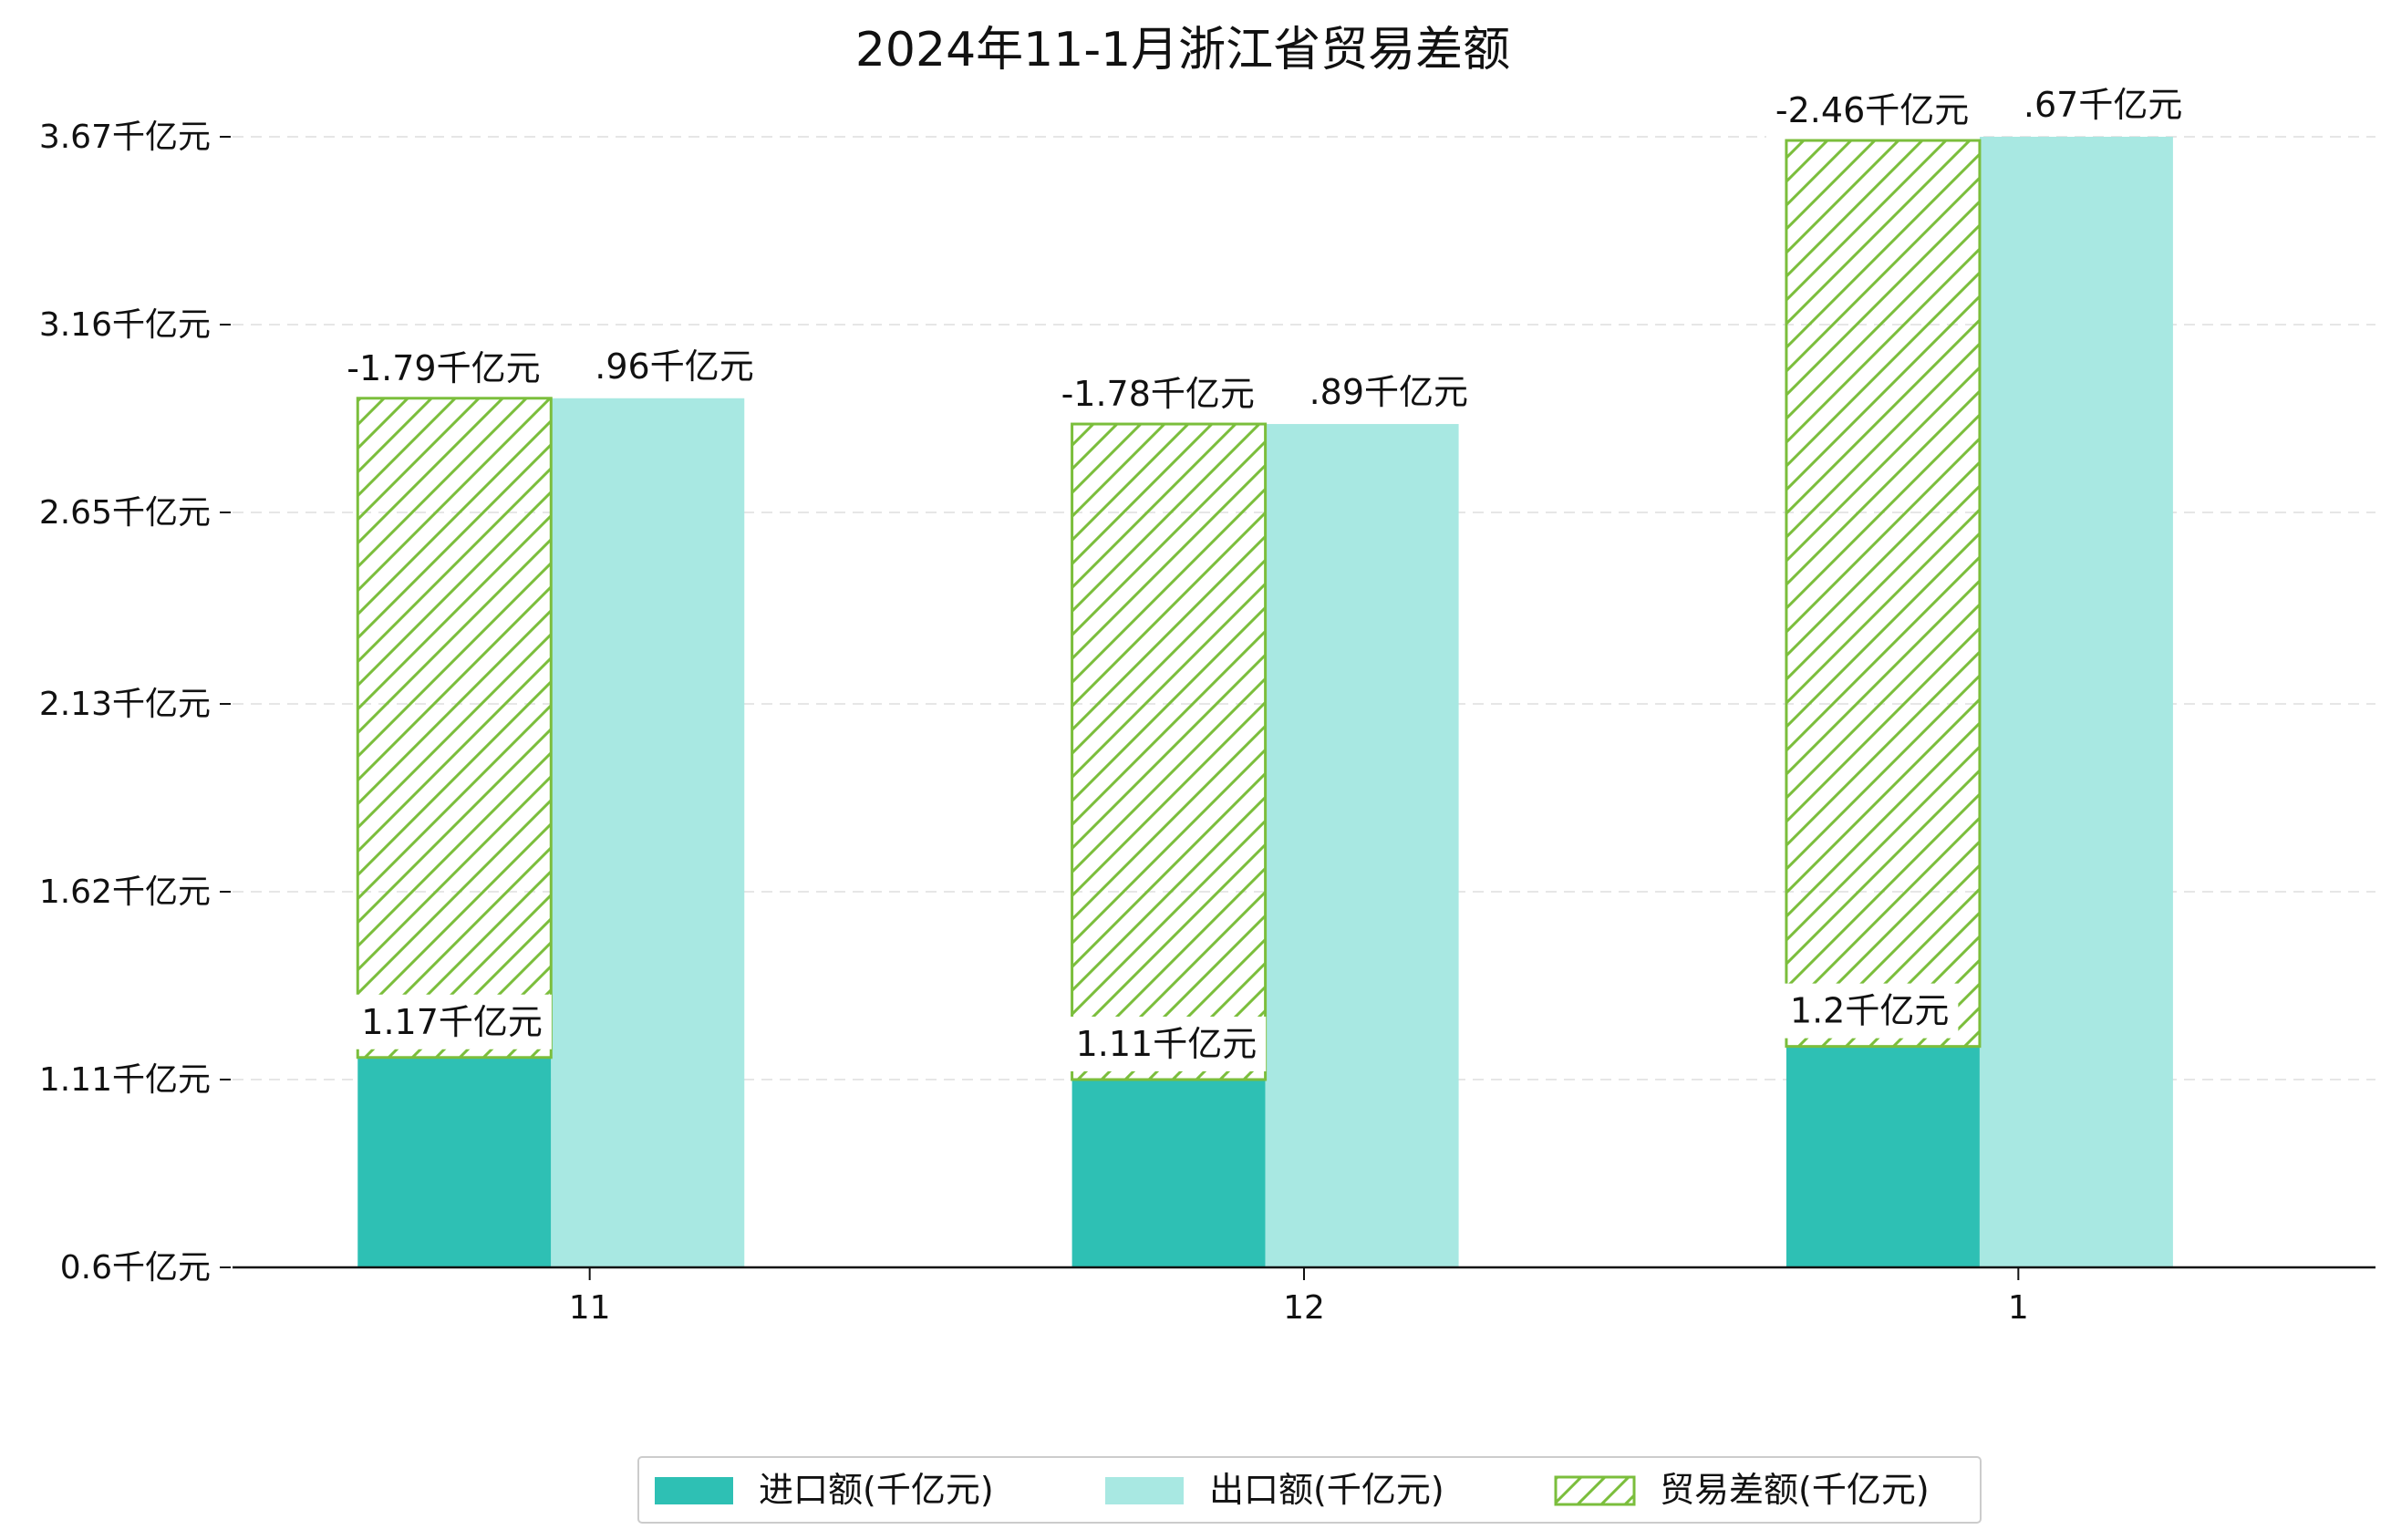  What do you see at coordinates (1304, 1308) in the screenshot?
I see `x-tick-label: 12` at bounding box center [1304, 1308].